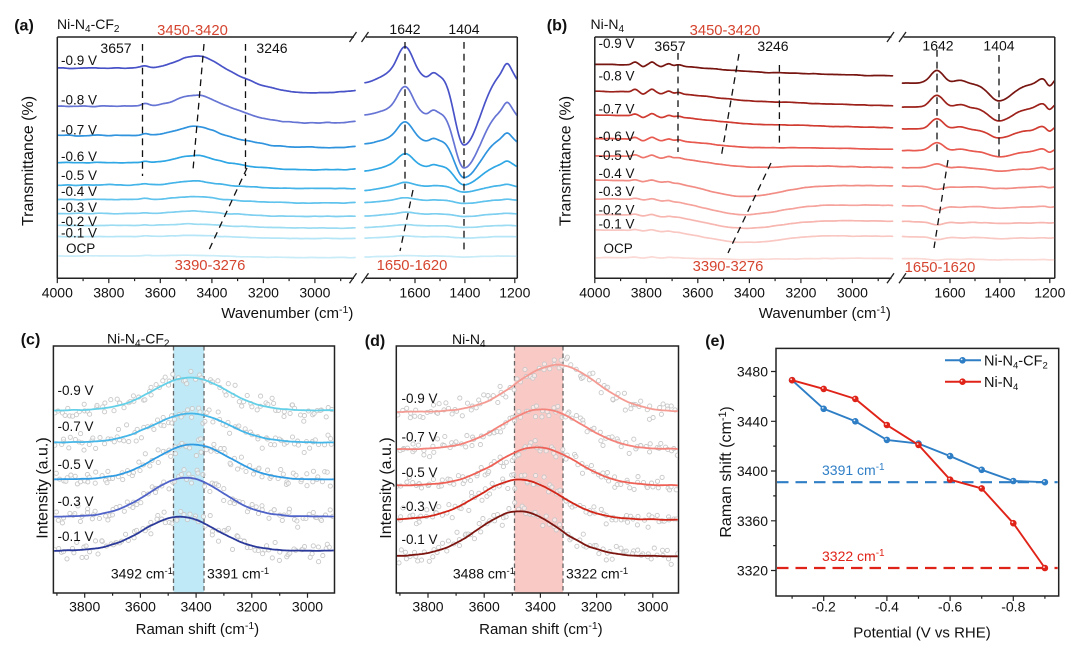 This screenshot has width=1080, height=657. I want to click on svg-text: Potential (V vs RHE), so click(922, 633).